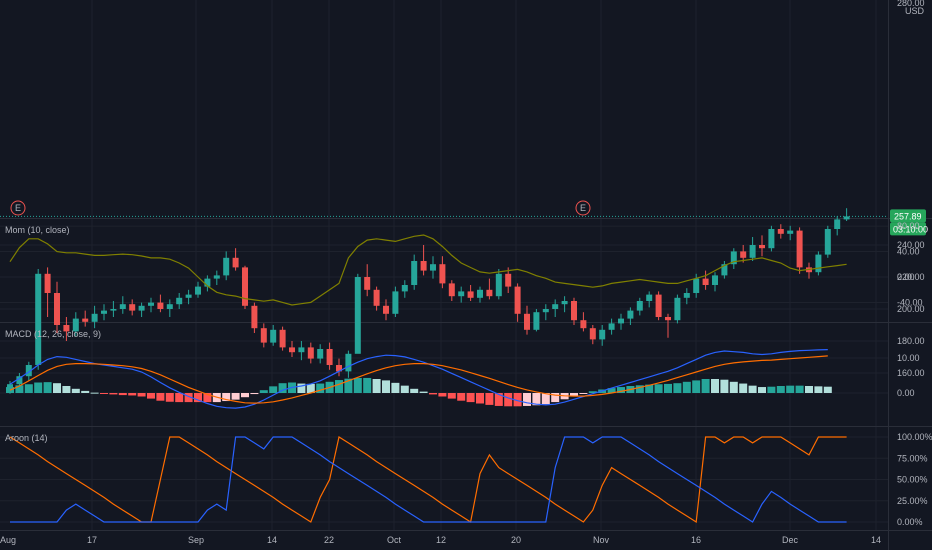 This screenshot has height=550, width=932. Describe the element at coordinates (53, 334) in the screenshot. I see `macd-indicator-label: MACD (12, 26, close, 9)` at that location.